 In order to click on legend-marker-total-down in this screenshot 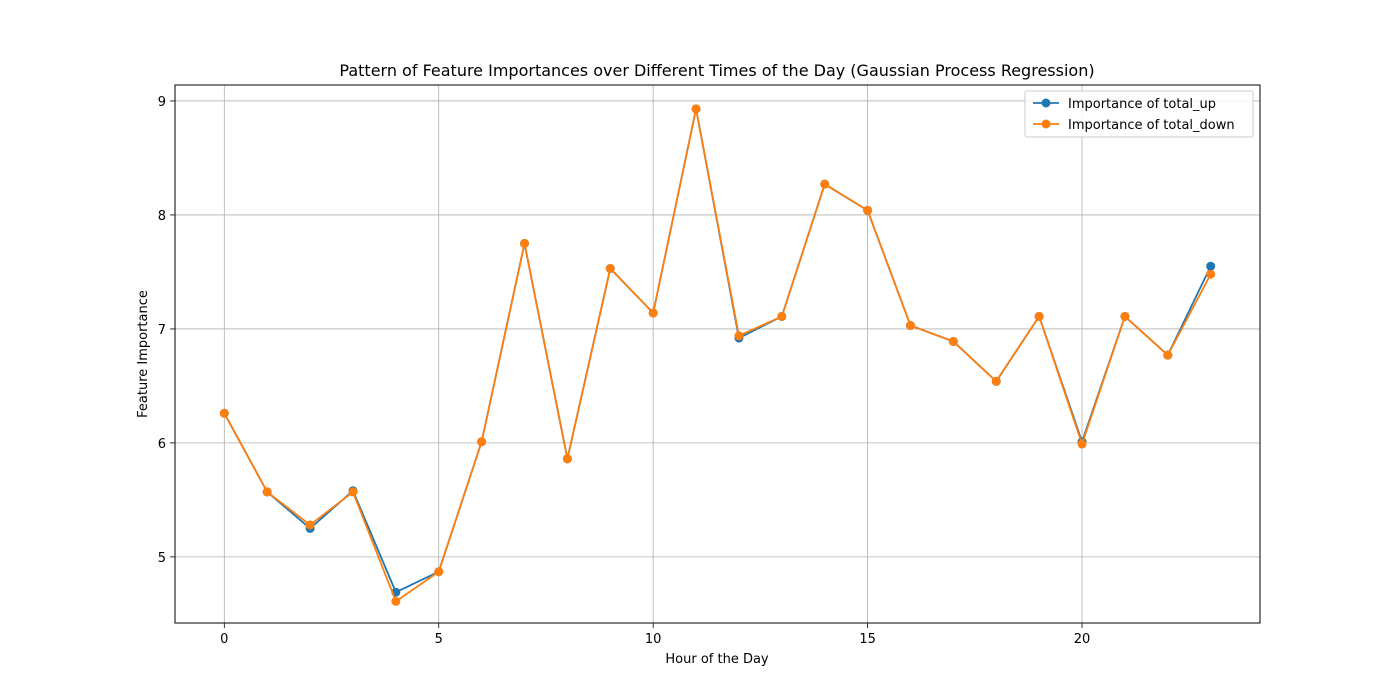, I will do `click(1046, 124)`.